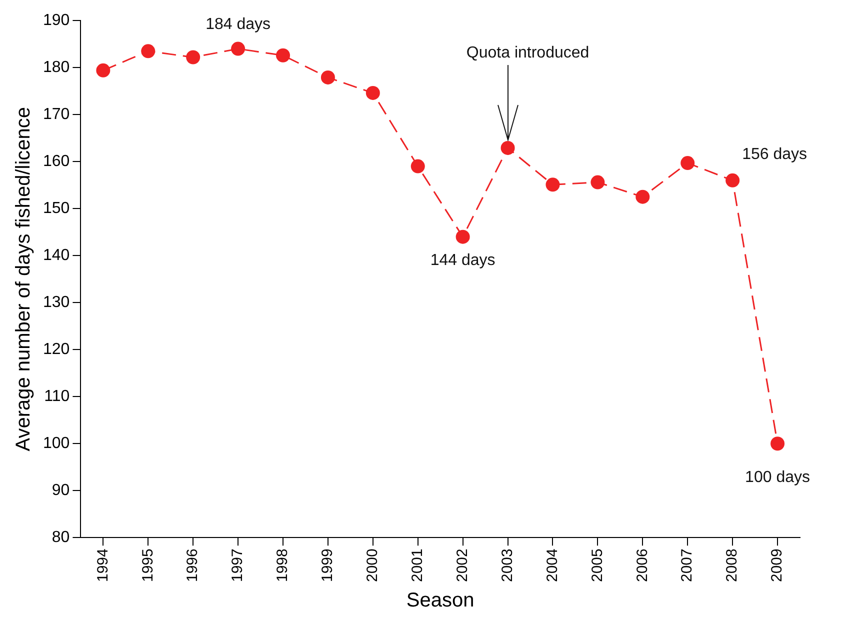  I want to click on annotation: 156 days, so click(775, 154).